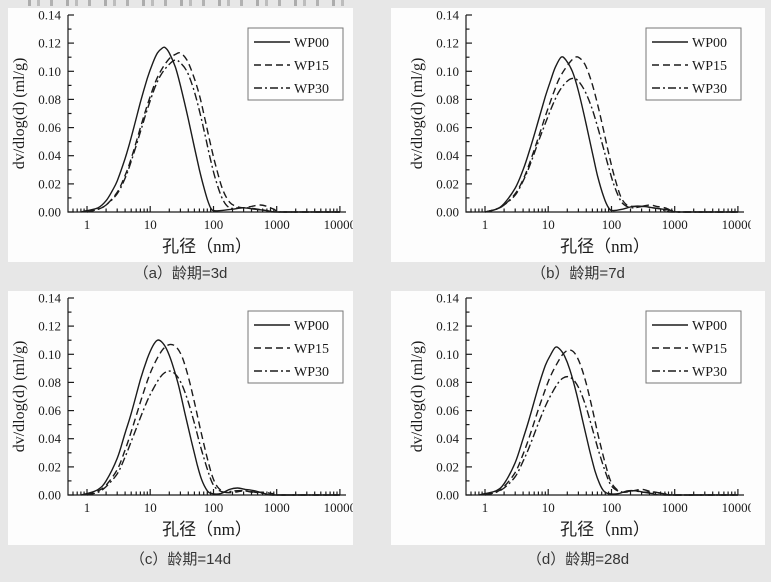 The height and width of the screenshot is (582, 771). I want to click on caption-panel-a: （a）龄期=3d, so click(180, 273).